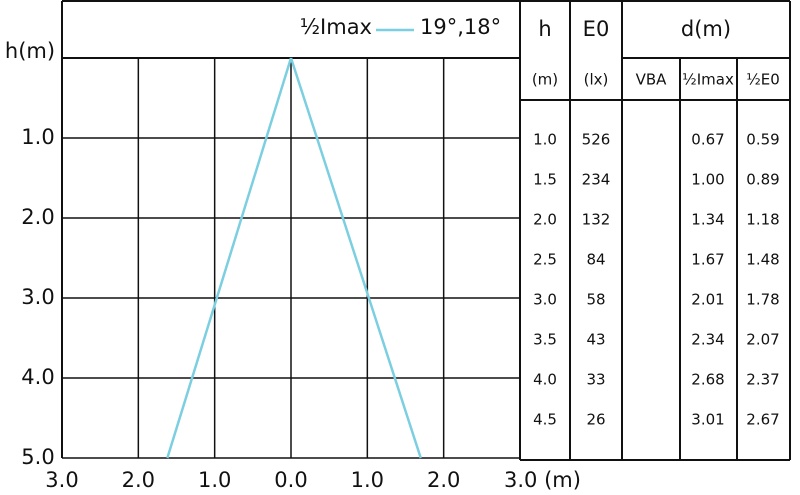 The width and height of the screenshot is (800, 495). What do you see at coordinates (61, 480) in the screenshot?
I see `x-tick-label: 3.0` at bounding box center [61, 480].